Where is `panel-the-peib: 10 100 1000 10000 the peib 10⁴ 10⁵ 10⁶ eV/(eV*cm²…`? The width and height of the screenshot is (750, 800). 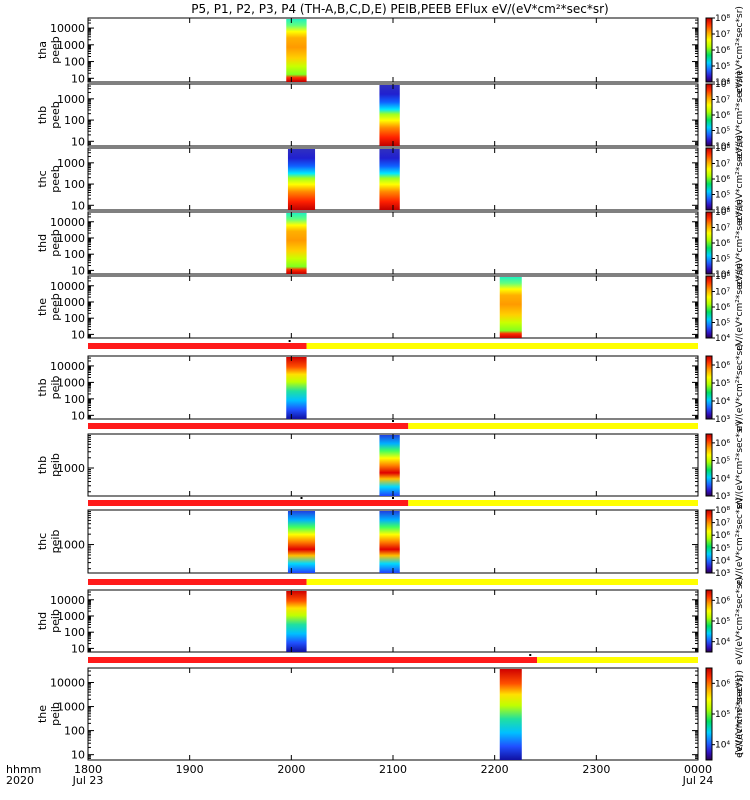 panel-the-peib: 10 100 1000 10000 the peib 10⁴ 10⁵ 10⁶ eV/(eV*cm²… is located at coordinates (390, 708).